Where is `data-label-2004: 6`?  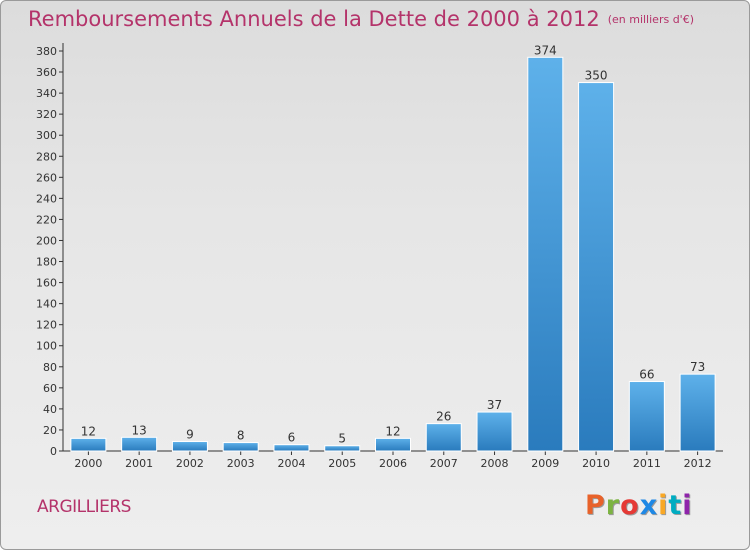
data-label-2004: 6 is located at coordinates (292, 438).